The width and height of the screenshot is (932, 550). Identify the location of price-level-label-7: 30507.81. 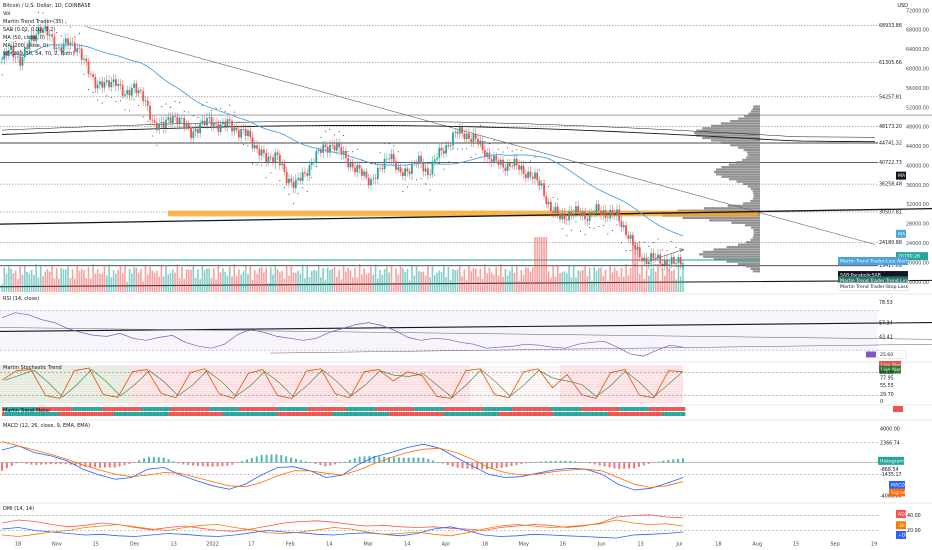
(890, 212).